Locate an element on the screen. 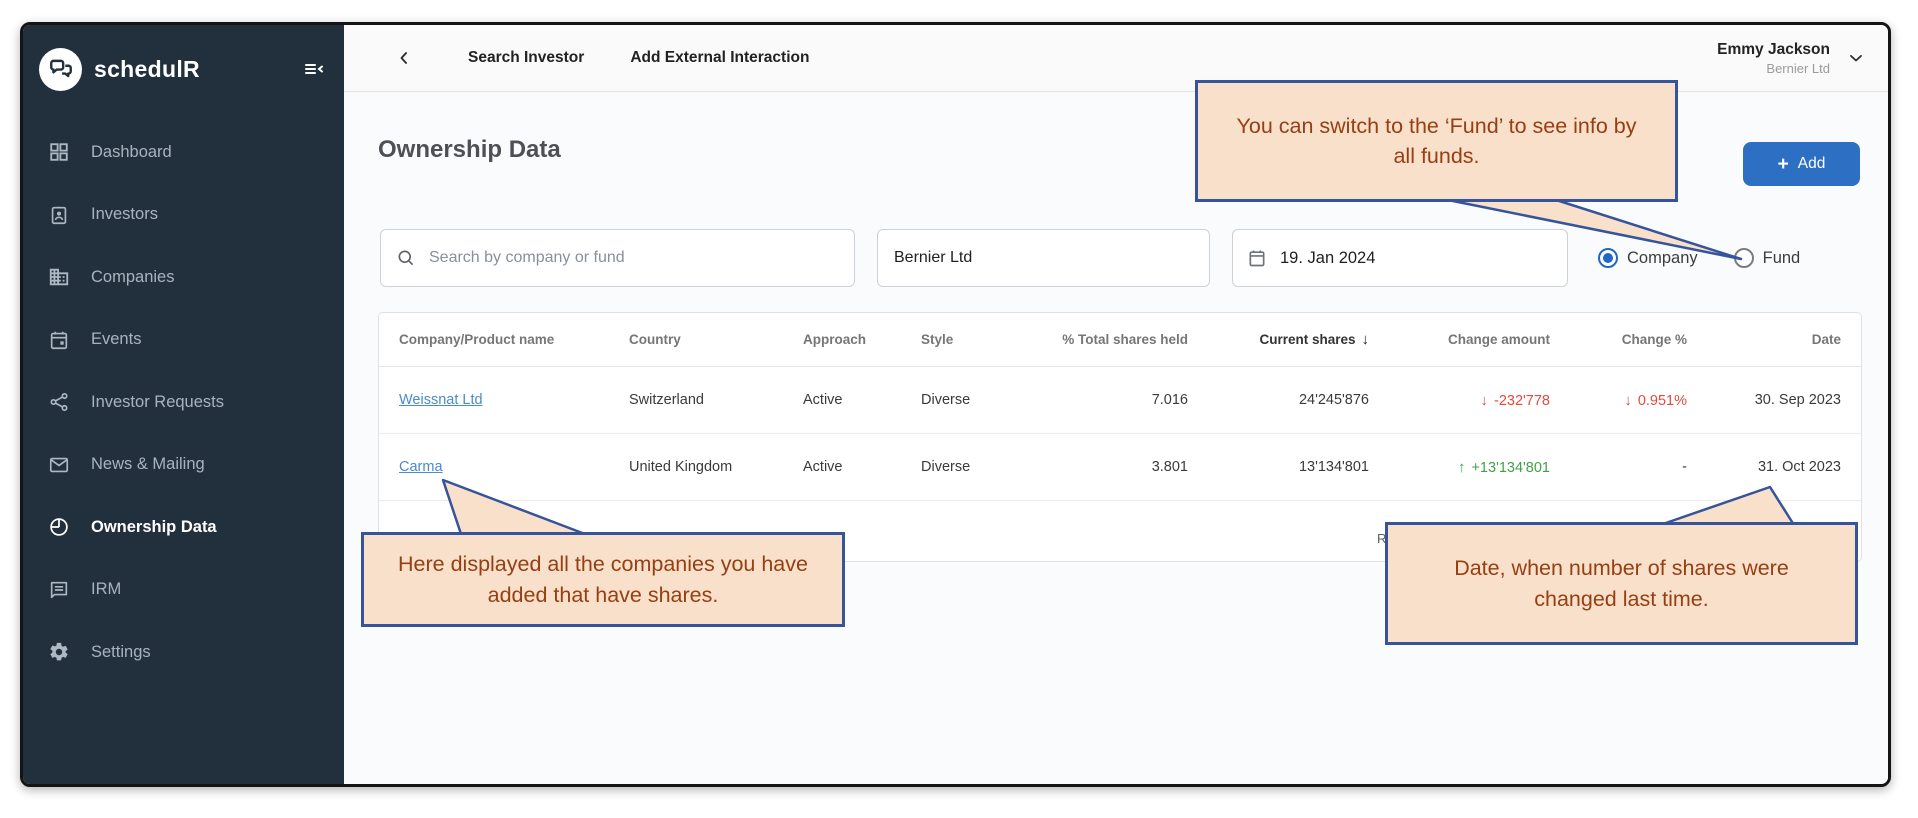 The width and height of the screenshot is (1918, 818). sidebar-menu: Dashboard Investors Comp is located at coordinates (183, 402).